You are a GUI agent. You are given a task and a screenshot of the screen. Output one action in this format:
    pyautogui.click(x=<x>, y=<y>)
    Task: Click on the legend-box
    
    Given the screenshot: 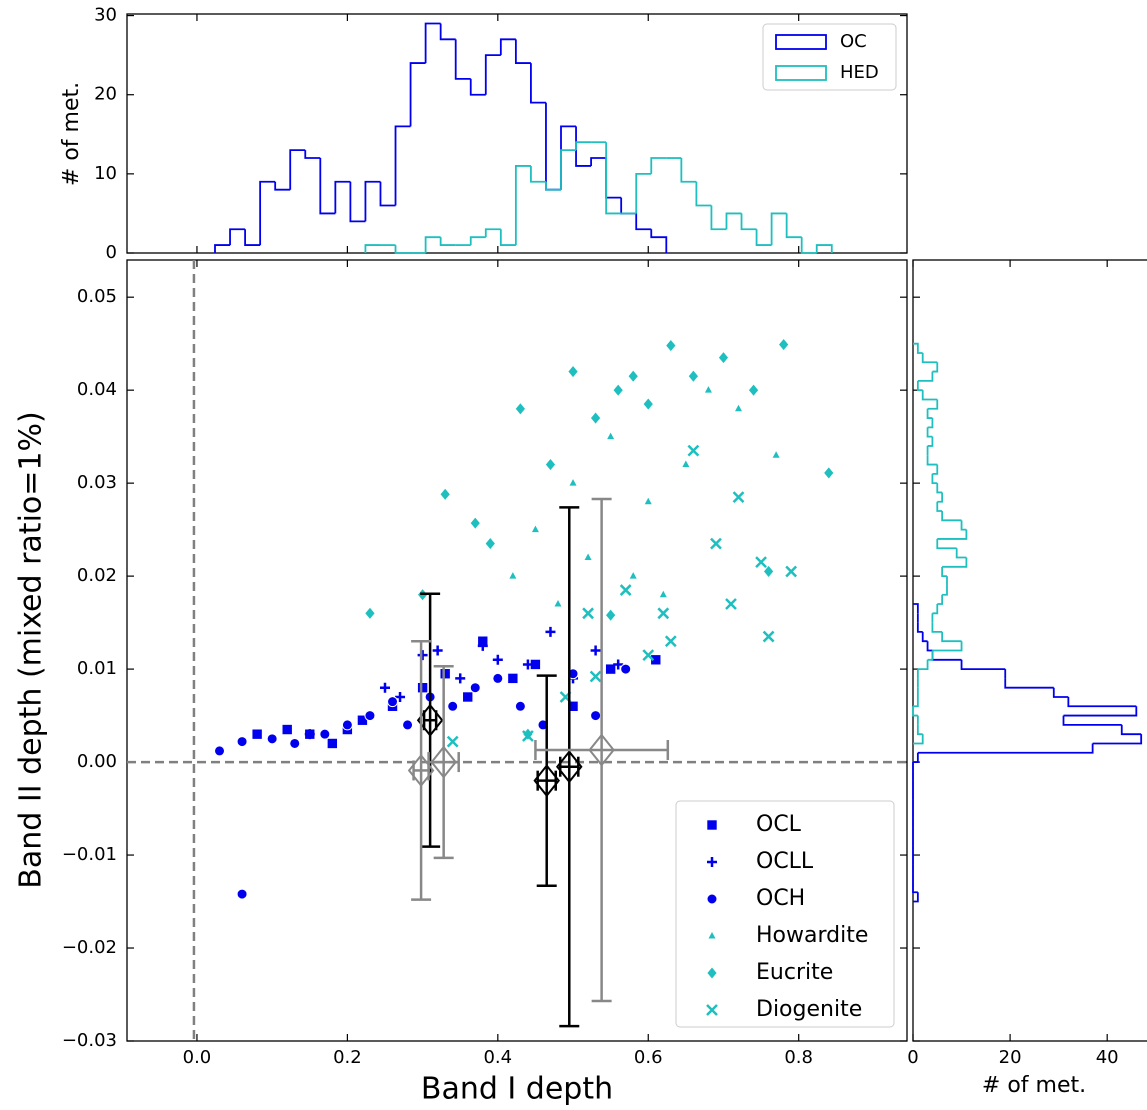 What is the action you would take?
    pyautogui.click(x=829, y=57)
    